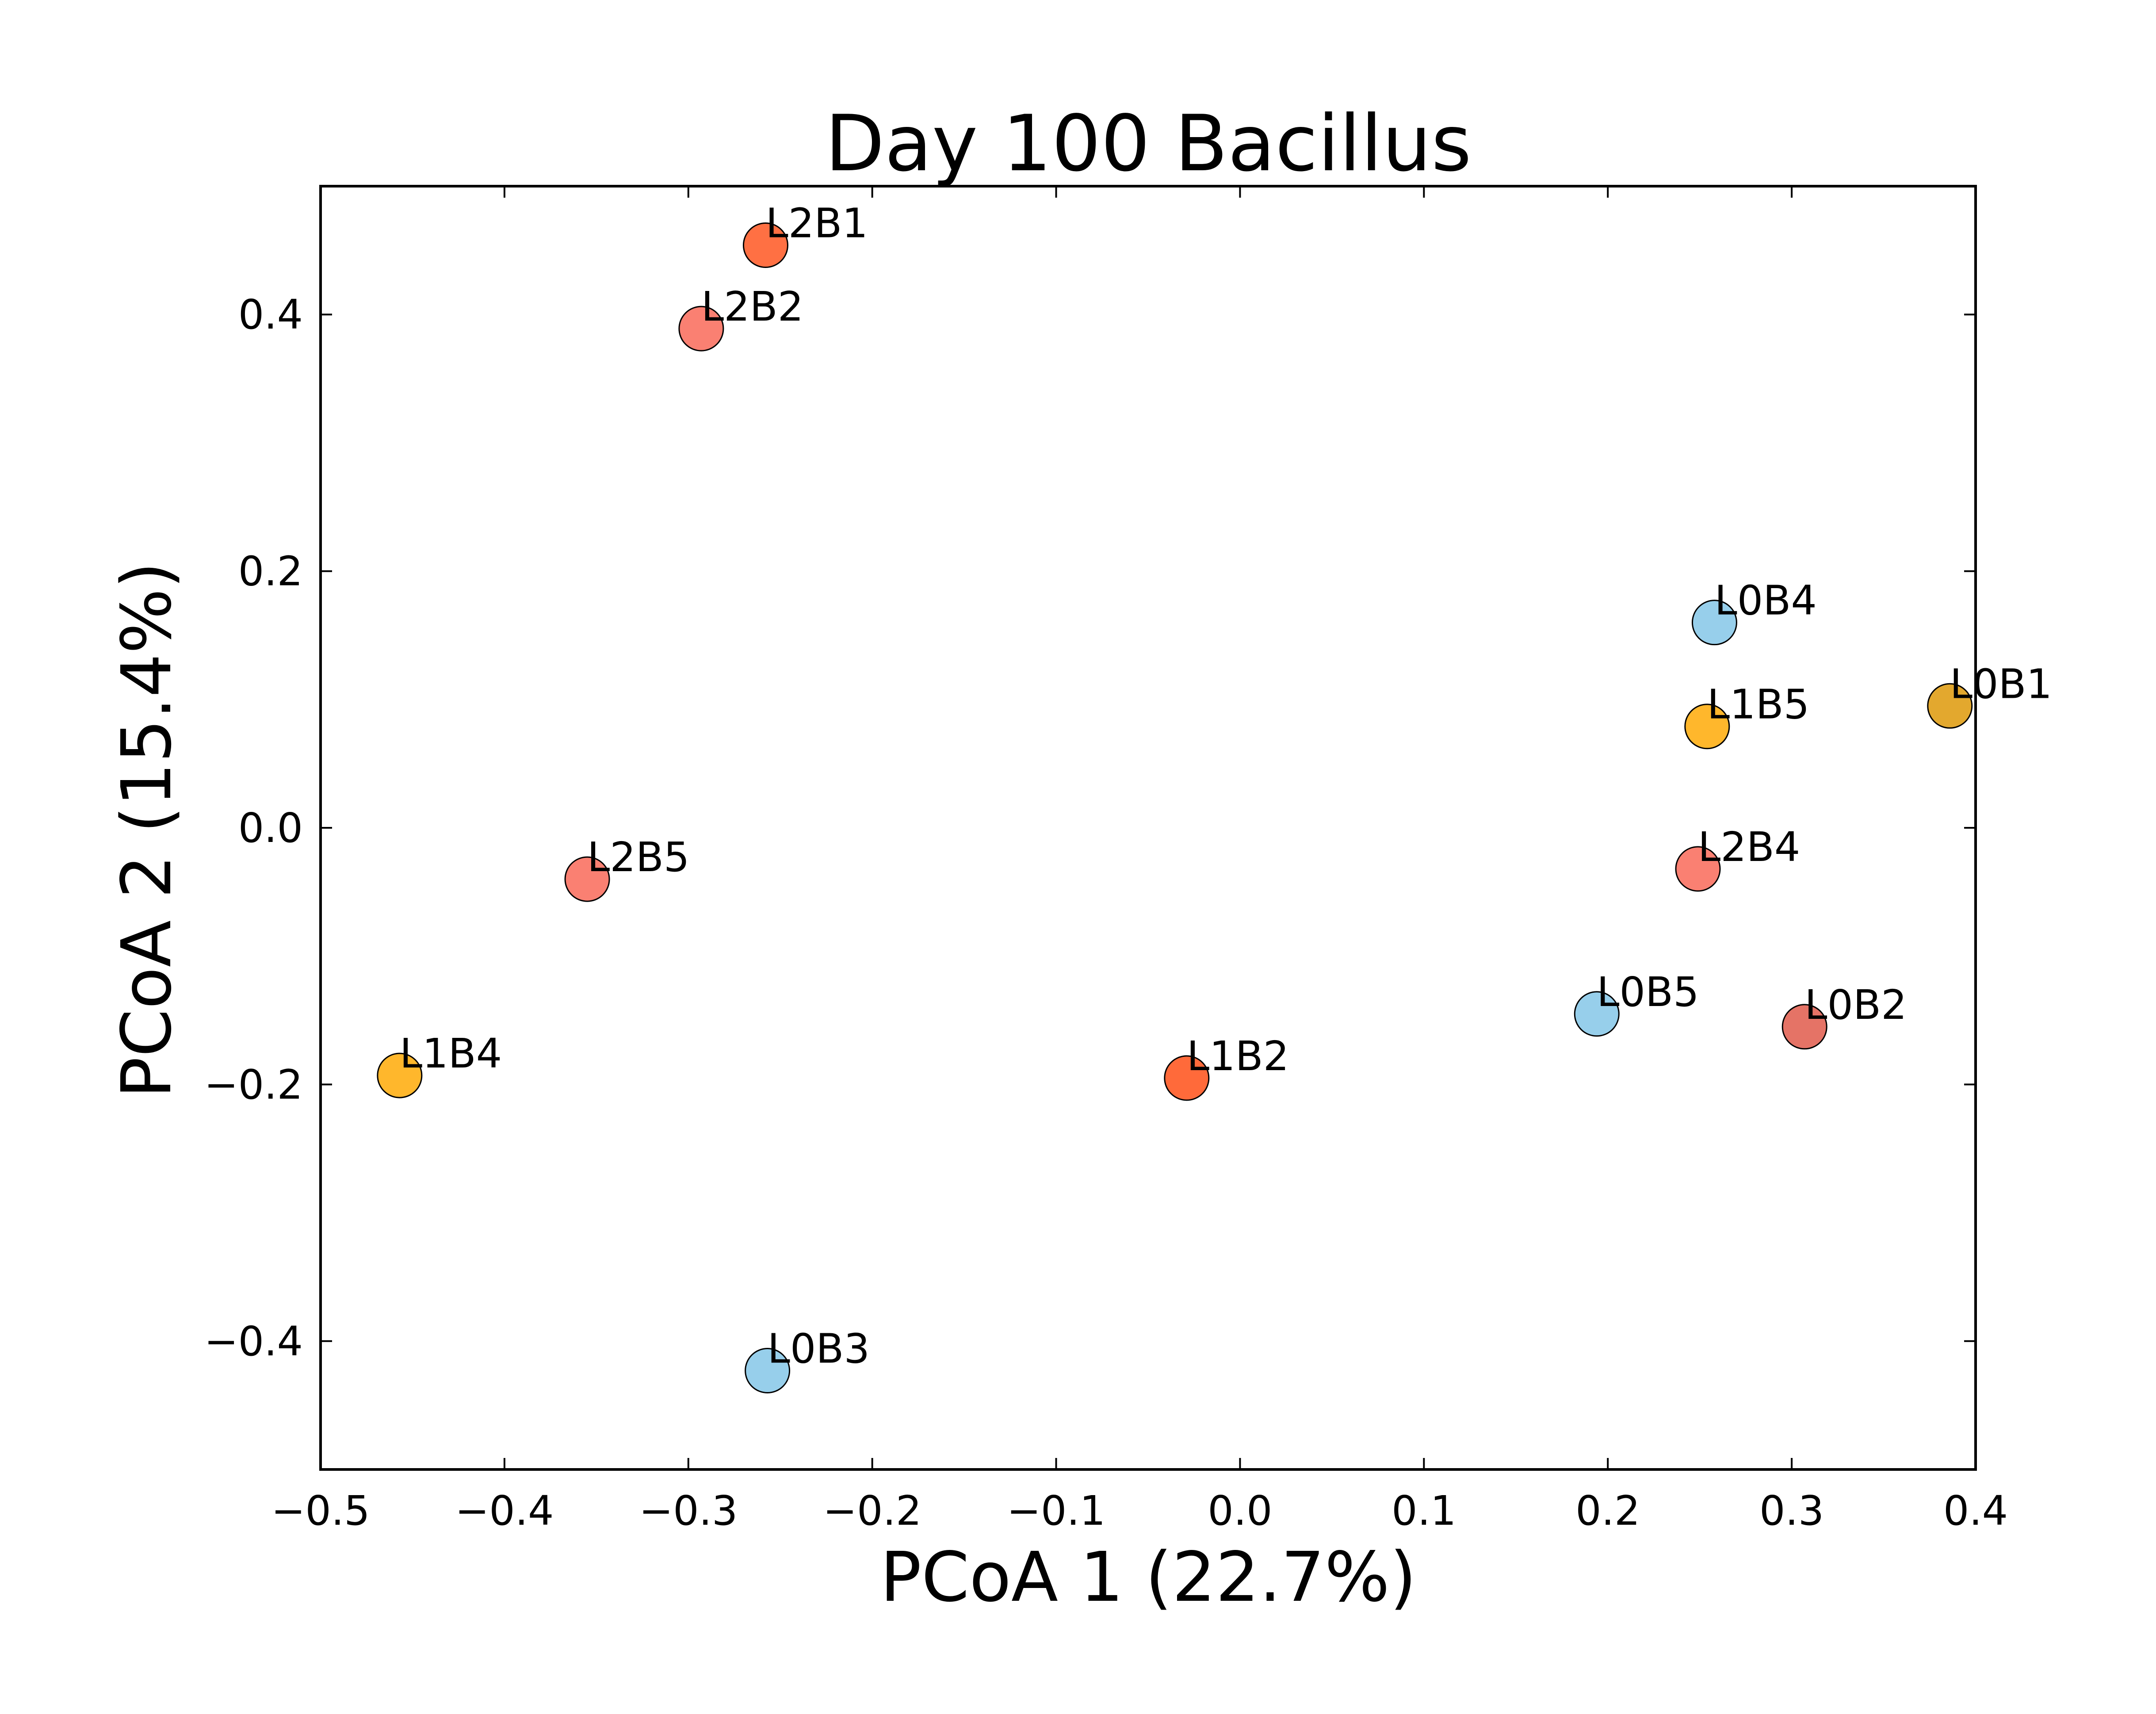 Image resolution: width=2156 pixels, height=1714 pixels. I want to click on data-label: L0B1, so click(2001, 684).